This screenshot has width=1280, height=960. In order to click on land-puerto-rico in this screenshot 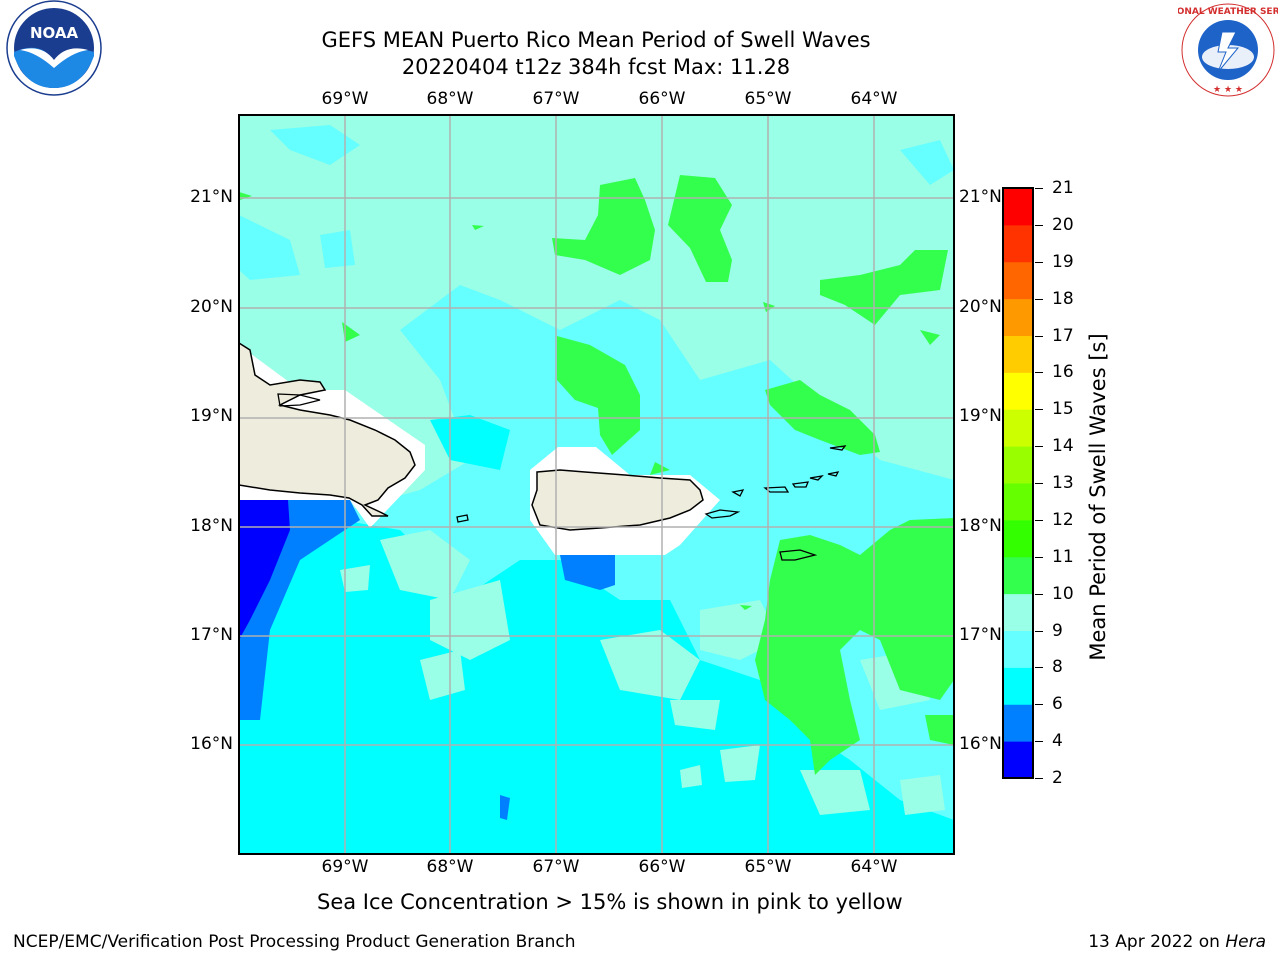, I will do `click(617, 500)`.